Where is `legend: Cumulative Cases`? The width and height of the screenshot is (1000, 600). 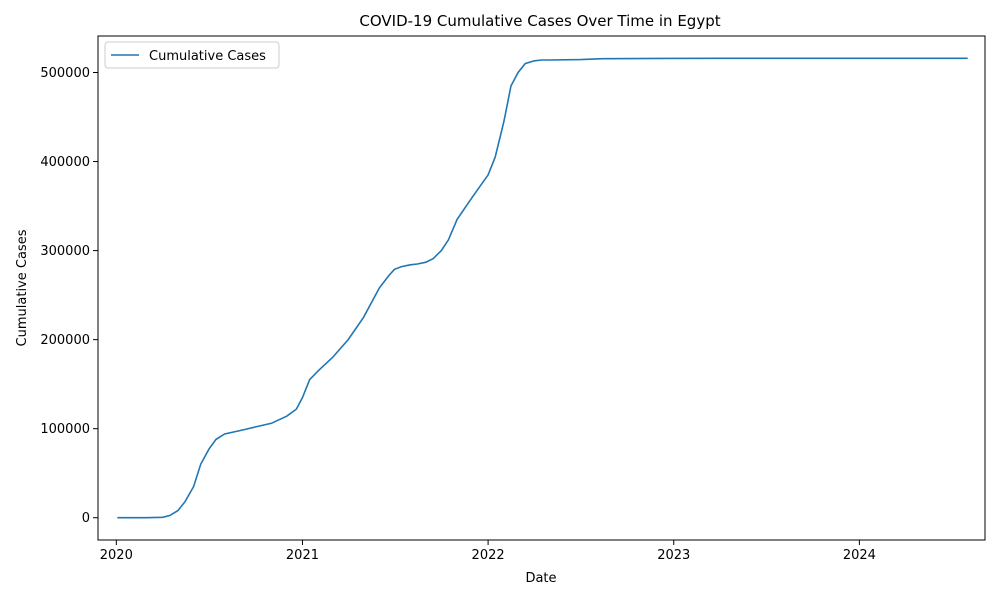
legend: Cumulative Cases is located at coordinates (192, 55).